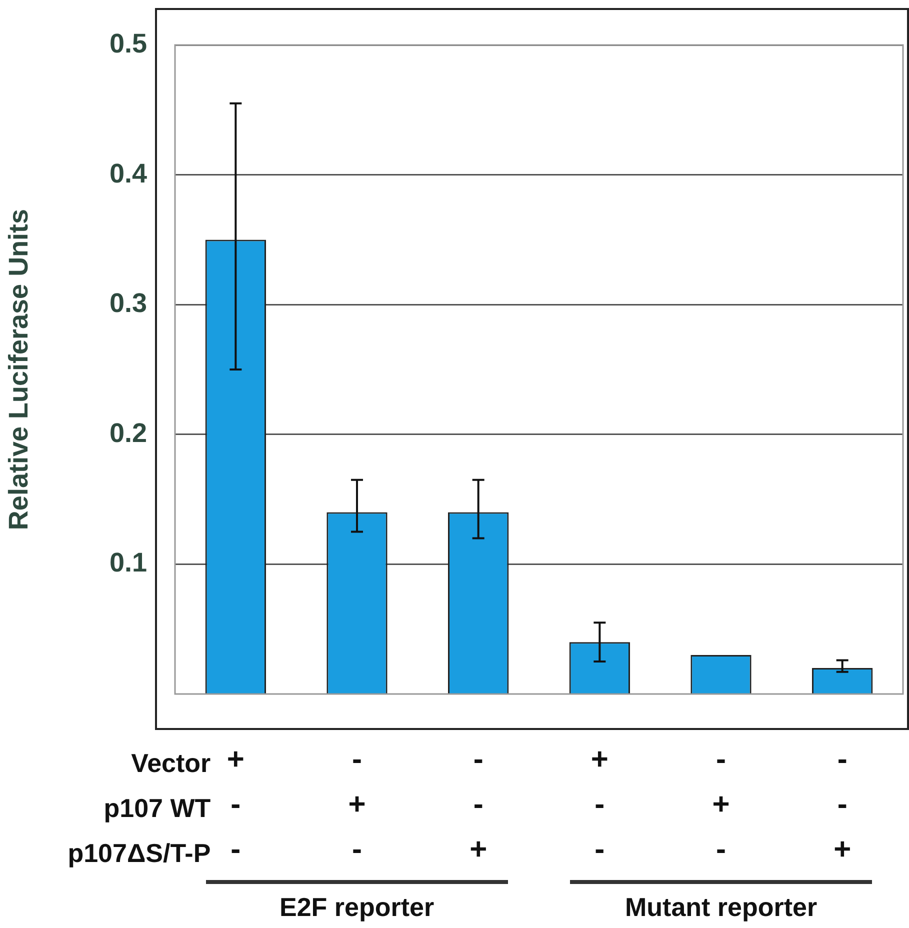 The image size is (909, 928). I want to click on text: p107ΔS/T-P, so click(139, 853).